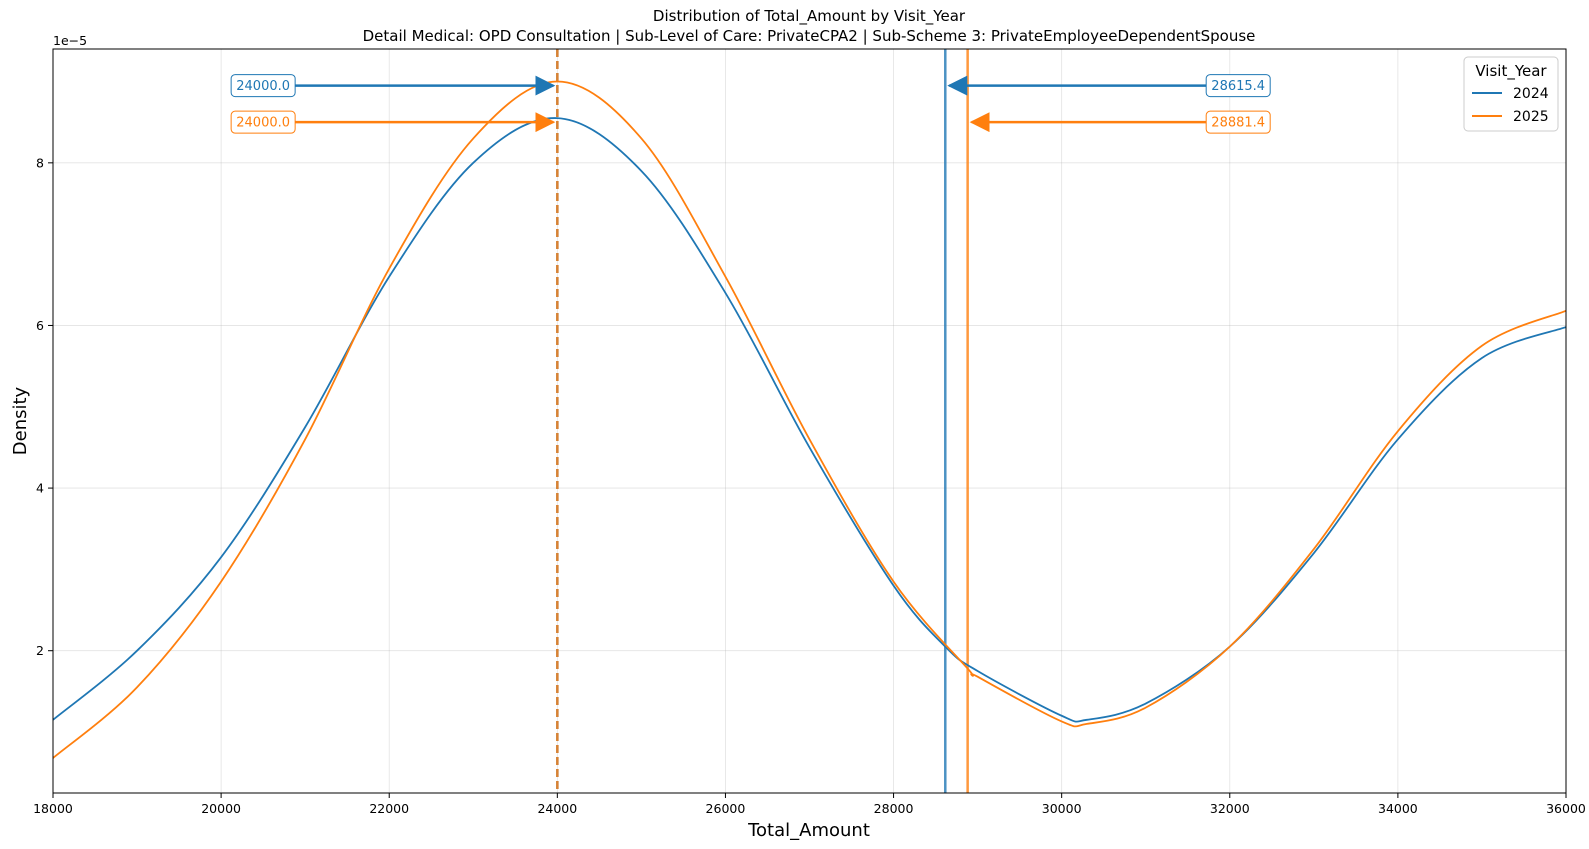  Describe the element at coordinates (44, 406) in the screenshot. I see `y-axis-ticks: 2 4 6 8` at that location.